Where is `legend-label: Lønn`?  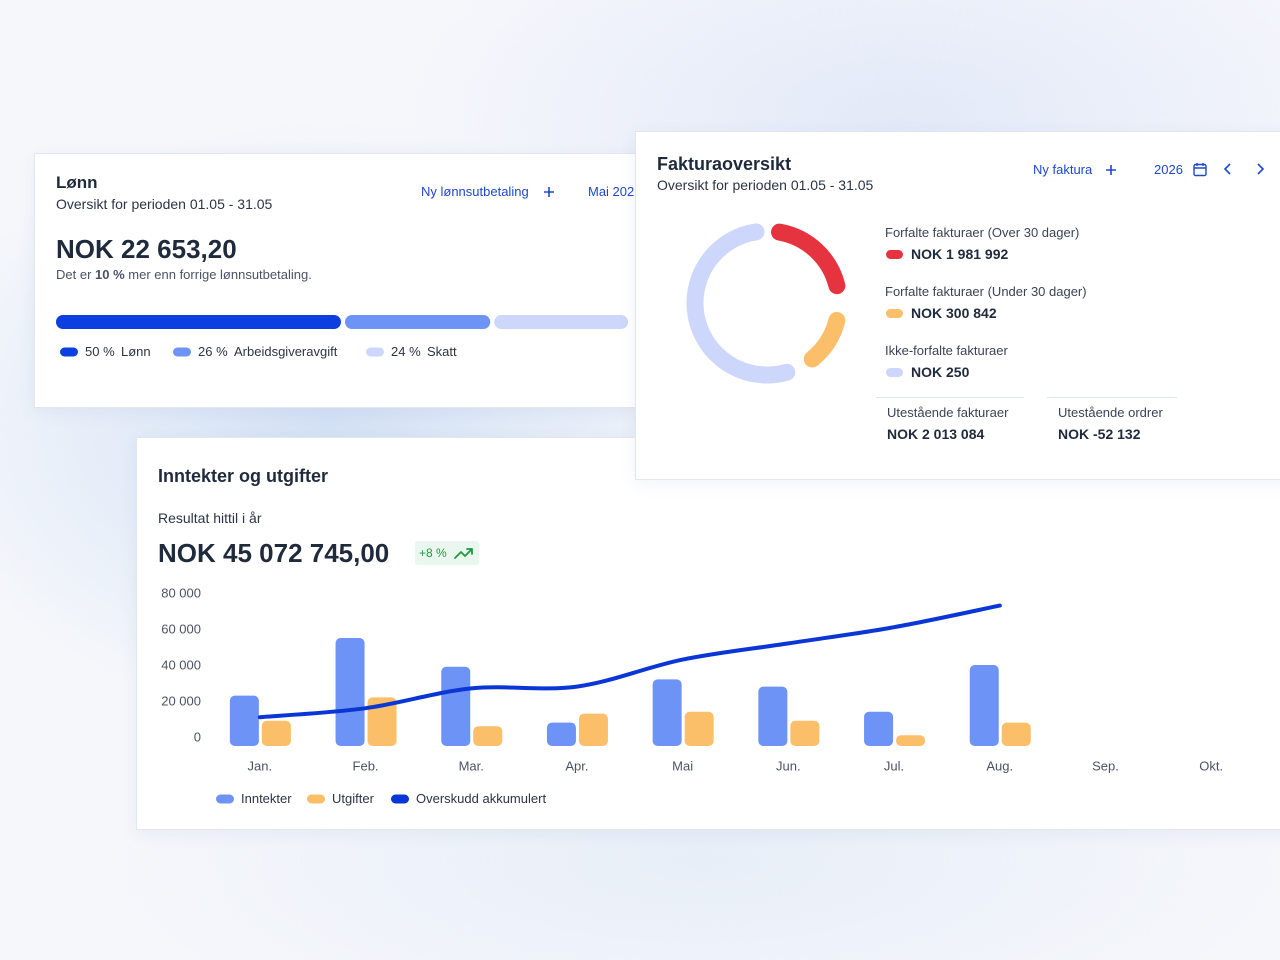 legend-label: Lønn is located at coordinates (136, 351).